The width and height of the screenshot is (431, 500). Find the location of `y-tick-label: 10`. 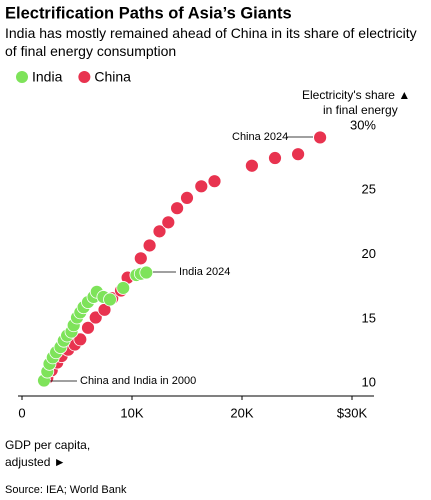

y-tick-label: 10 is located at coordinates (369, 382).